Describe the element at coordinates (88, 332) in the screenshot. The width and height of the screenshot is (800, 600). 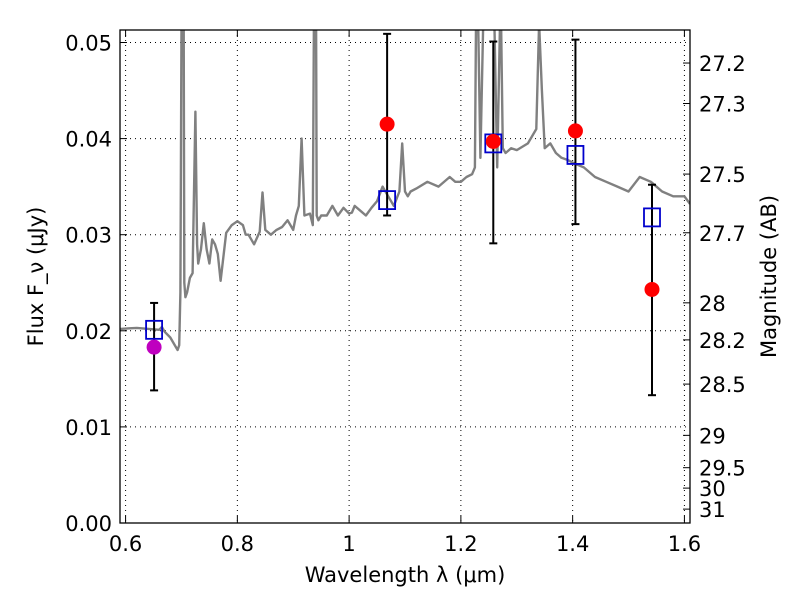
I see `y-tick-label: 0.02` at that location.